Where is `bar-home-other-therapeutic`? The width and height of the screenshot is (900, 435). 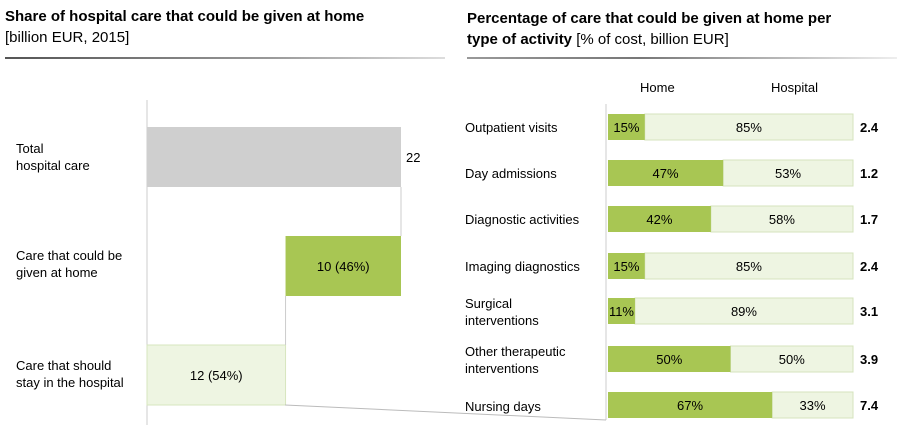
bar-home-other-therapeutic is located at coordinates (669, 359).